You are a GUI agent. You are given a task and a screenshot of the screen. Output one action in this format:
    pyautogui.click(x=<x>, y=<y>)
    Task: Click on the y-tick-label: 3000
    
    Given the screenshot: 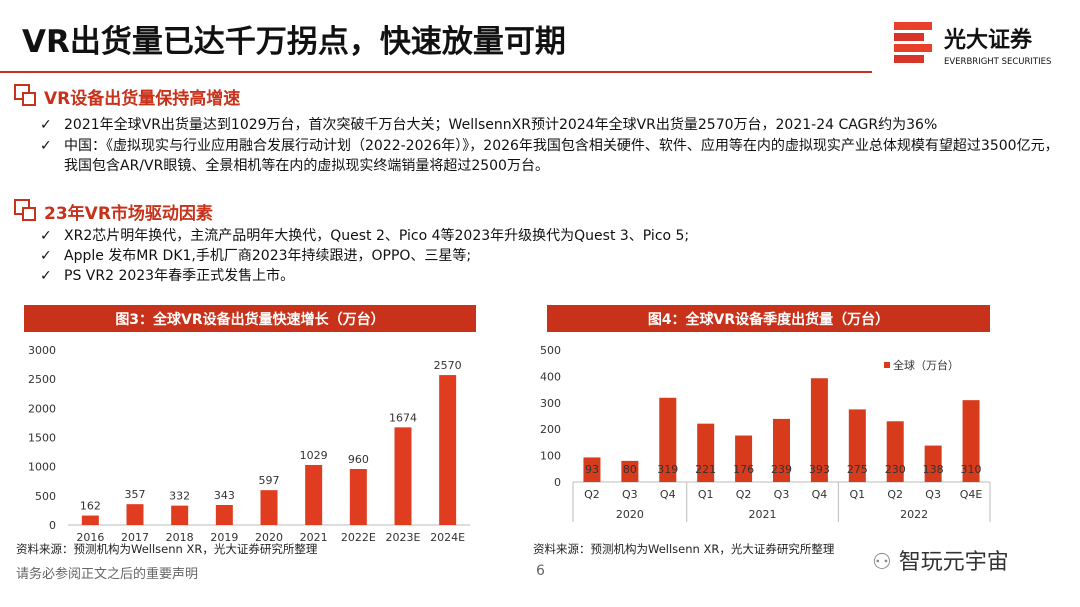 What is the action you would take?
    pyautogui.click(x=42, y=350)
    